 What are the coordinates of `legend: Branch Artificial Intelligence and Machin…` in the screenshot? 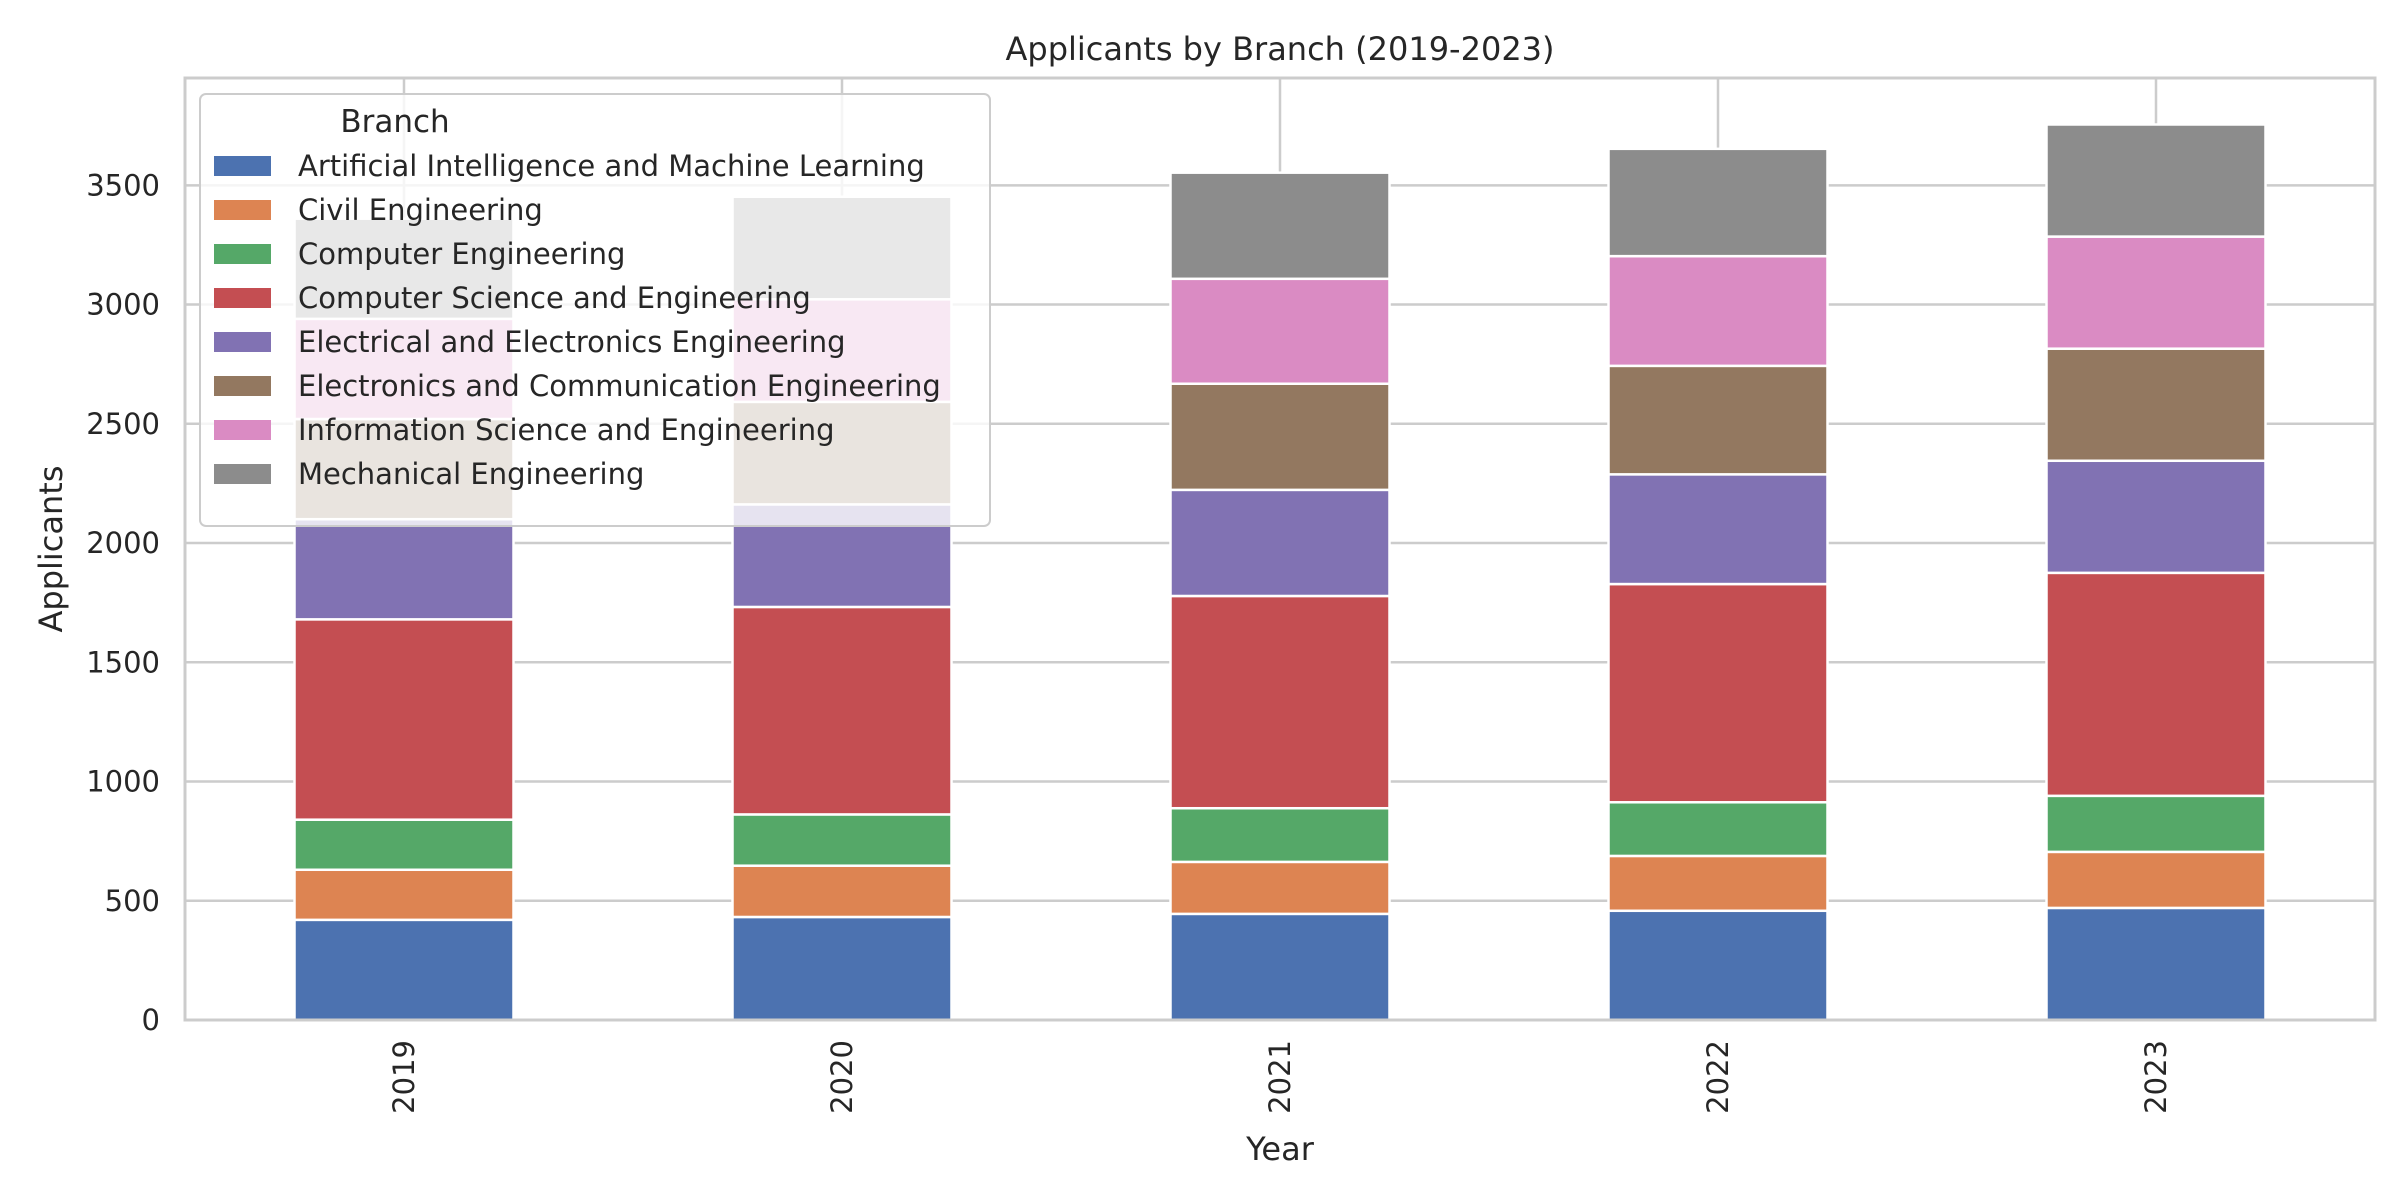 It's located at (595, 310).